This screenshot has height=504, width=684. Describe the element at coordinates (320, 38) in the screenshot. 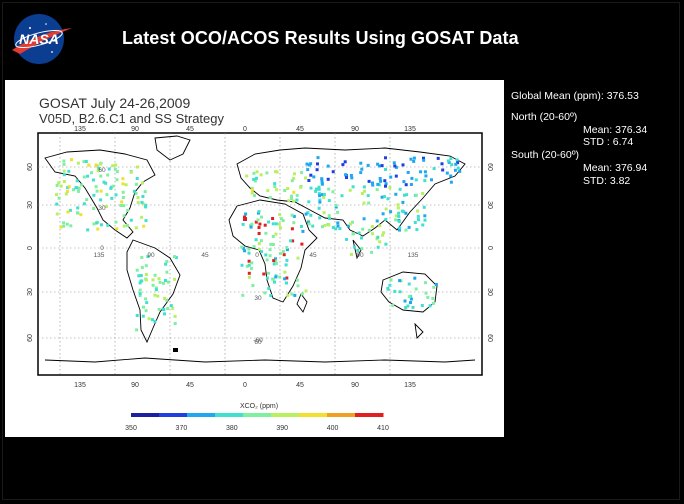

I see `page-title: Latest OCO/ACOS Results Using GOSAT Data` at that location.